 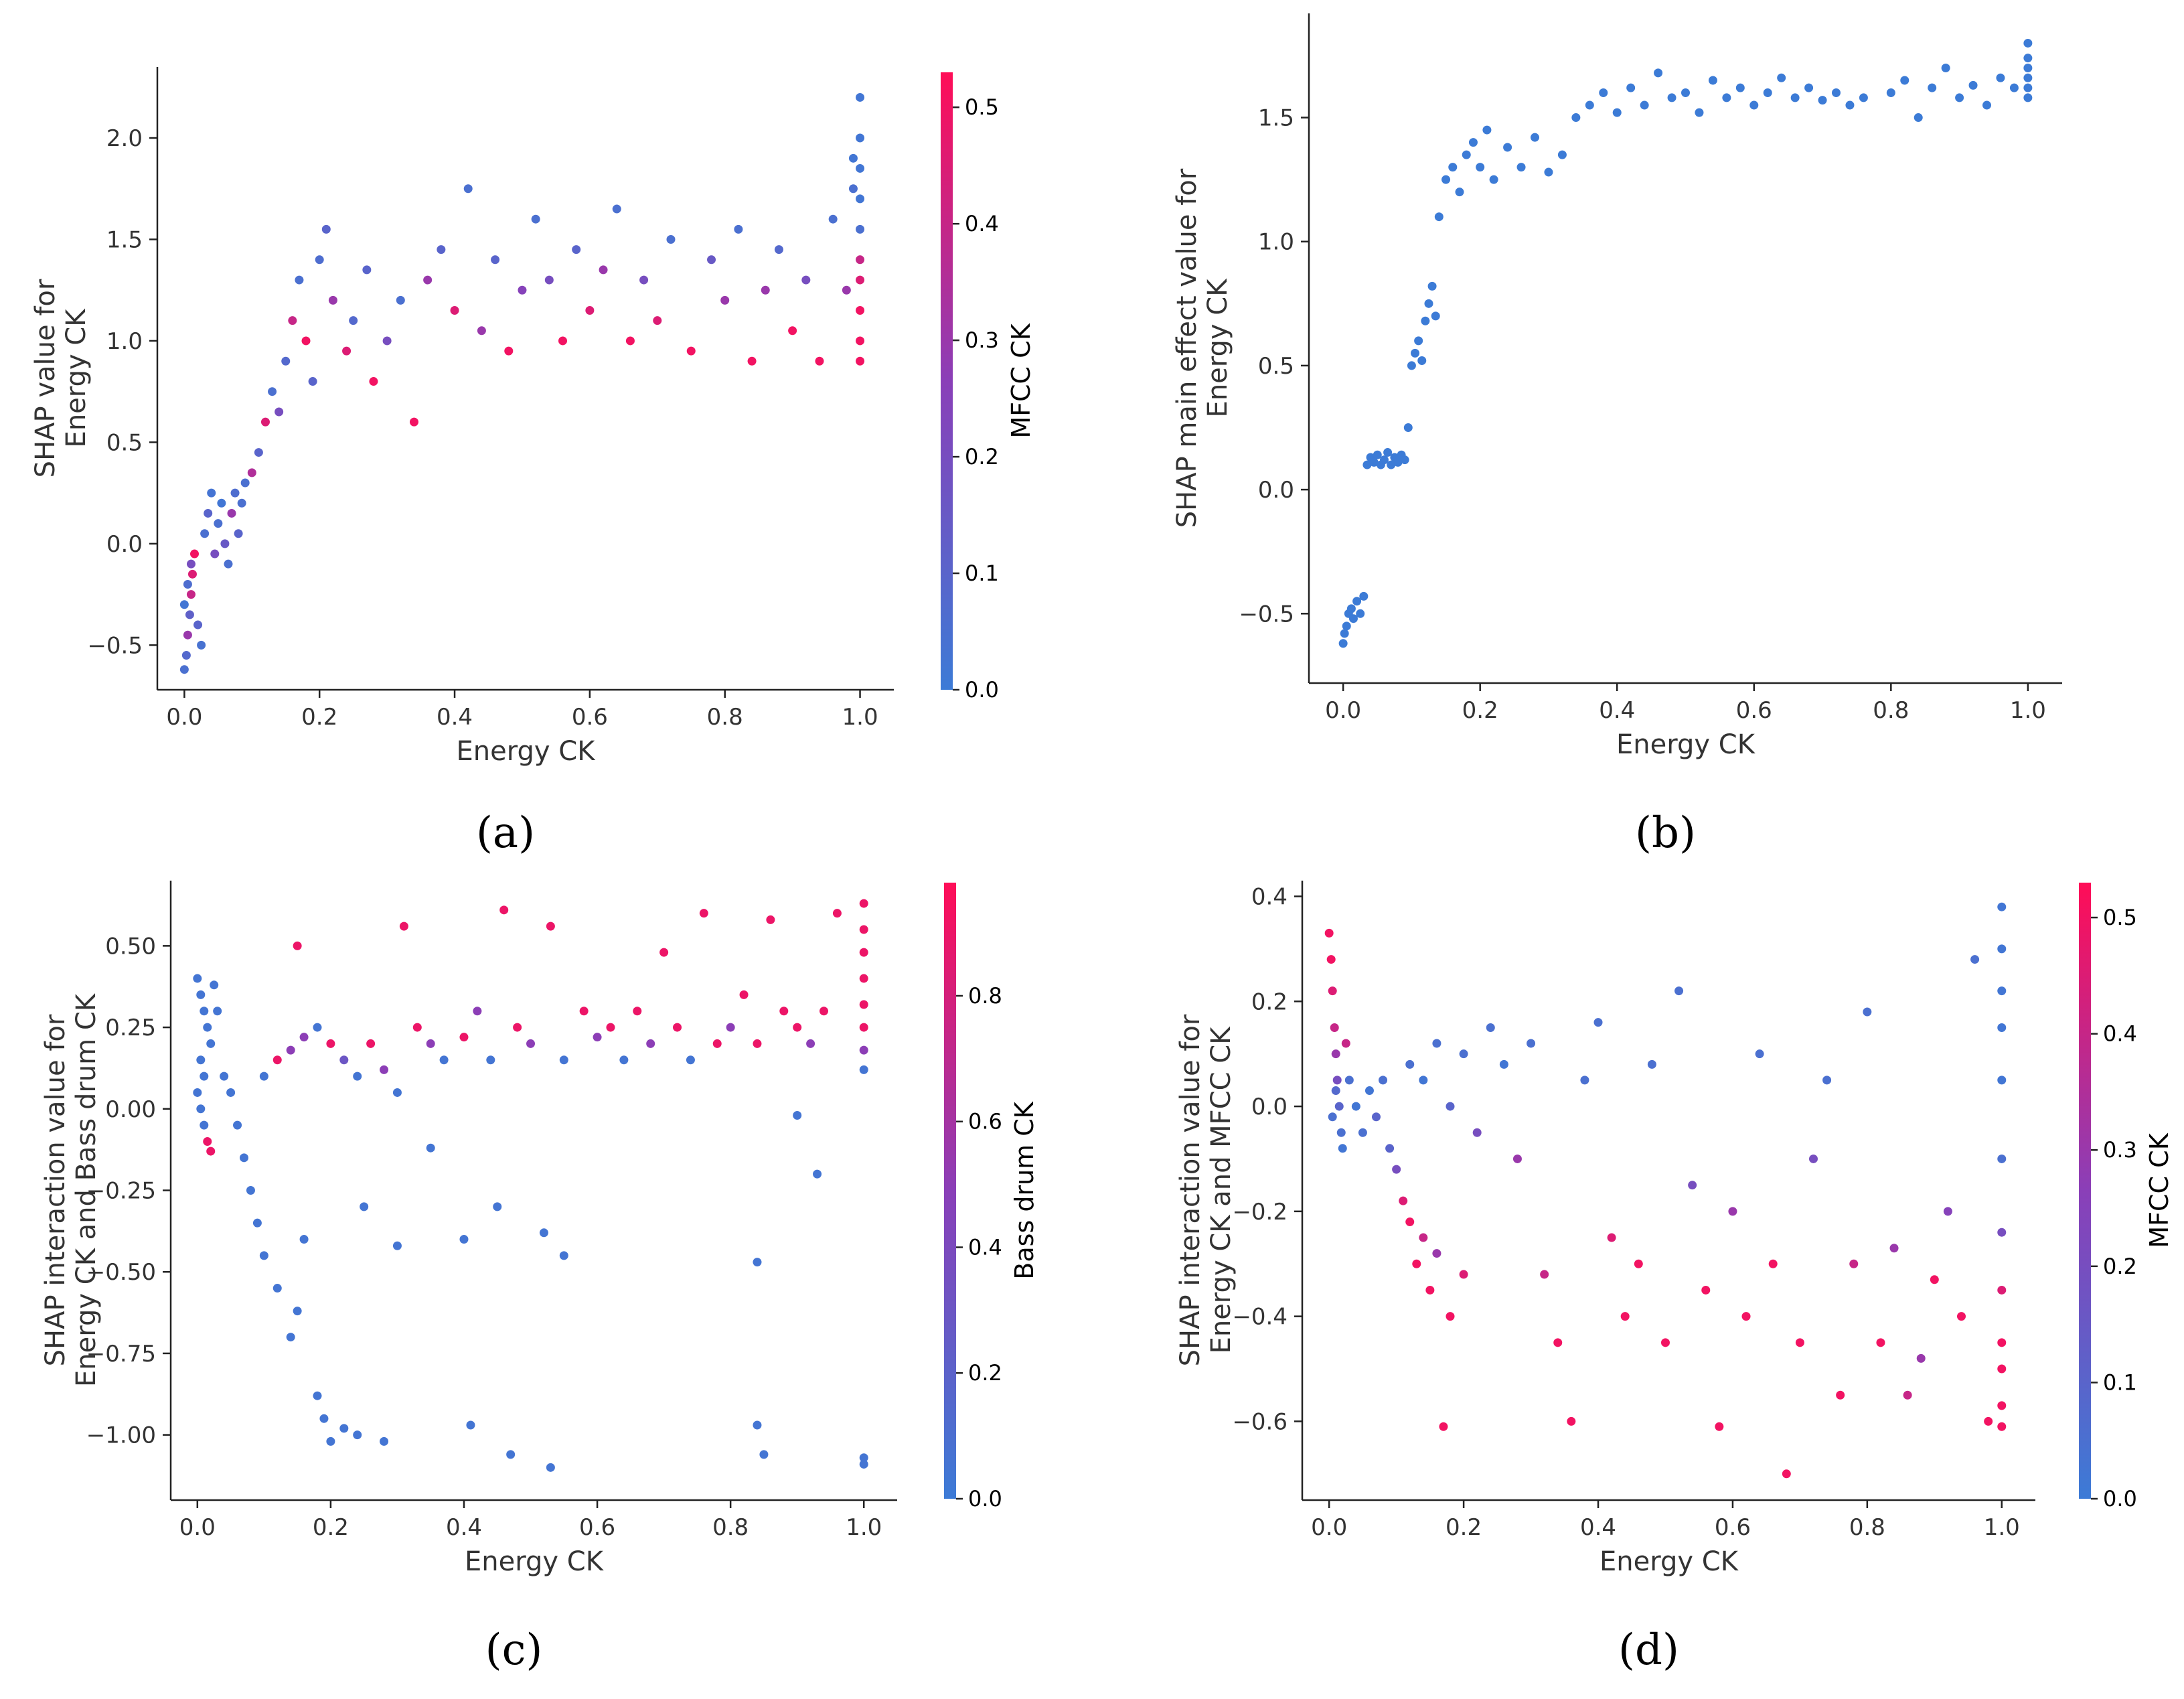 I want to click on x-axis-title: Energy CK, so click(x=527, y=752).